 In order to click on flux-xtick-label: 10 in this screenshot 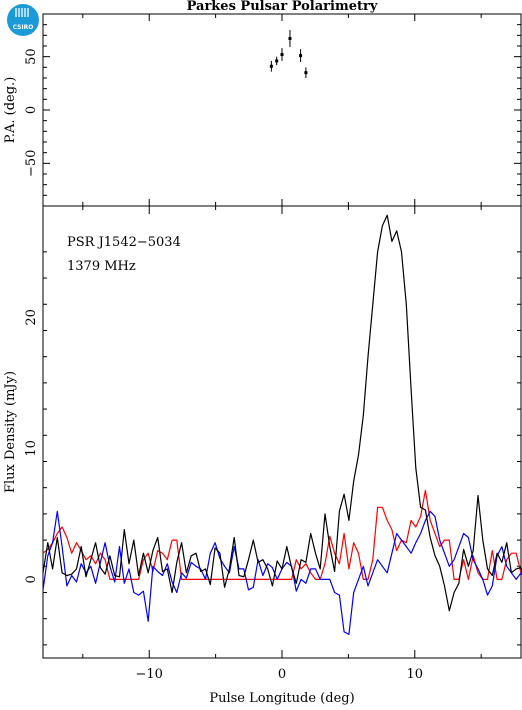, I will do `click(415, 674)`.